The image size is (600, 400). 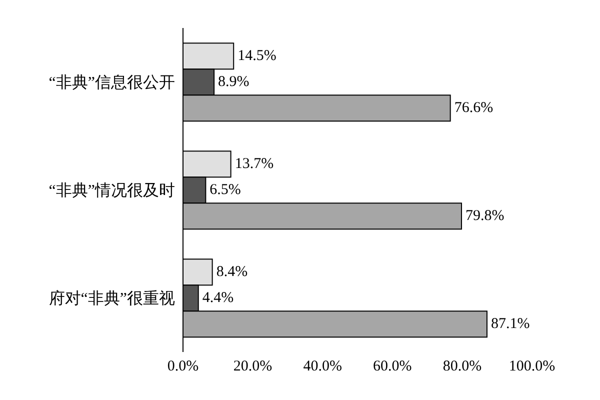 What do you see at coordinates (257, 56) in the screenshot?
I see `data-label: 14.5%` at bounding box center [257, 56].